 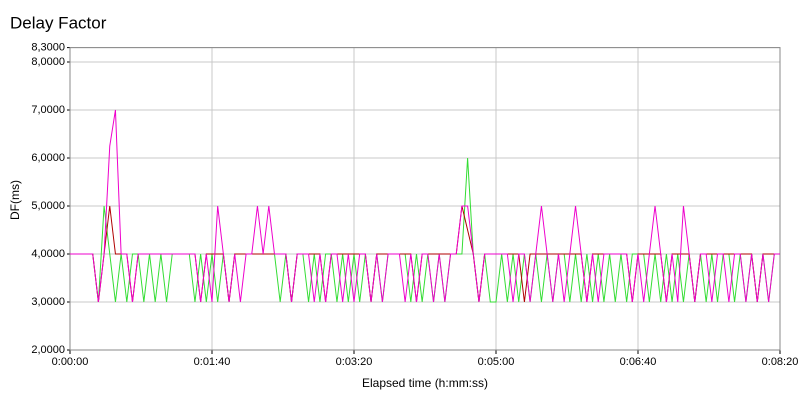 What do you see at coordinates (58, 22) in the screenshot?
I see `chart-title: Delay Factor` at bounding box center [58, 22].